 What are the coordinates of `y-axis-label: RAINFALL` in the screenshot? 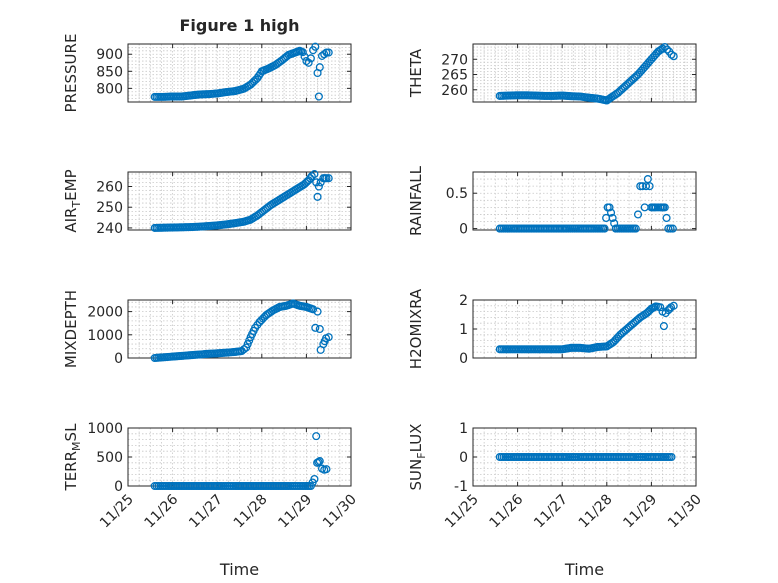 It's located at (416, 200).